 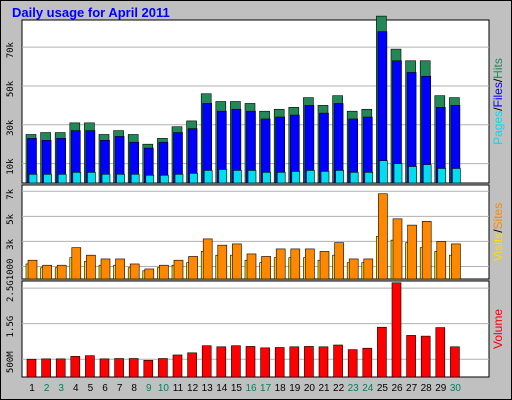 What do you see at coordinates (324, 388) in the screenshot?
I see `x-tick-label: 21` at bounding box center [324, 388].